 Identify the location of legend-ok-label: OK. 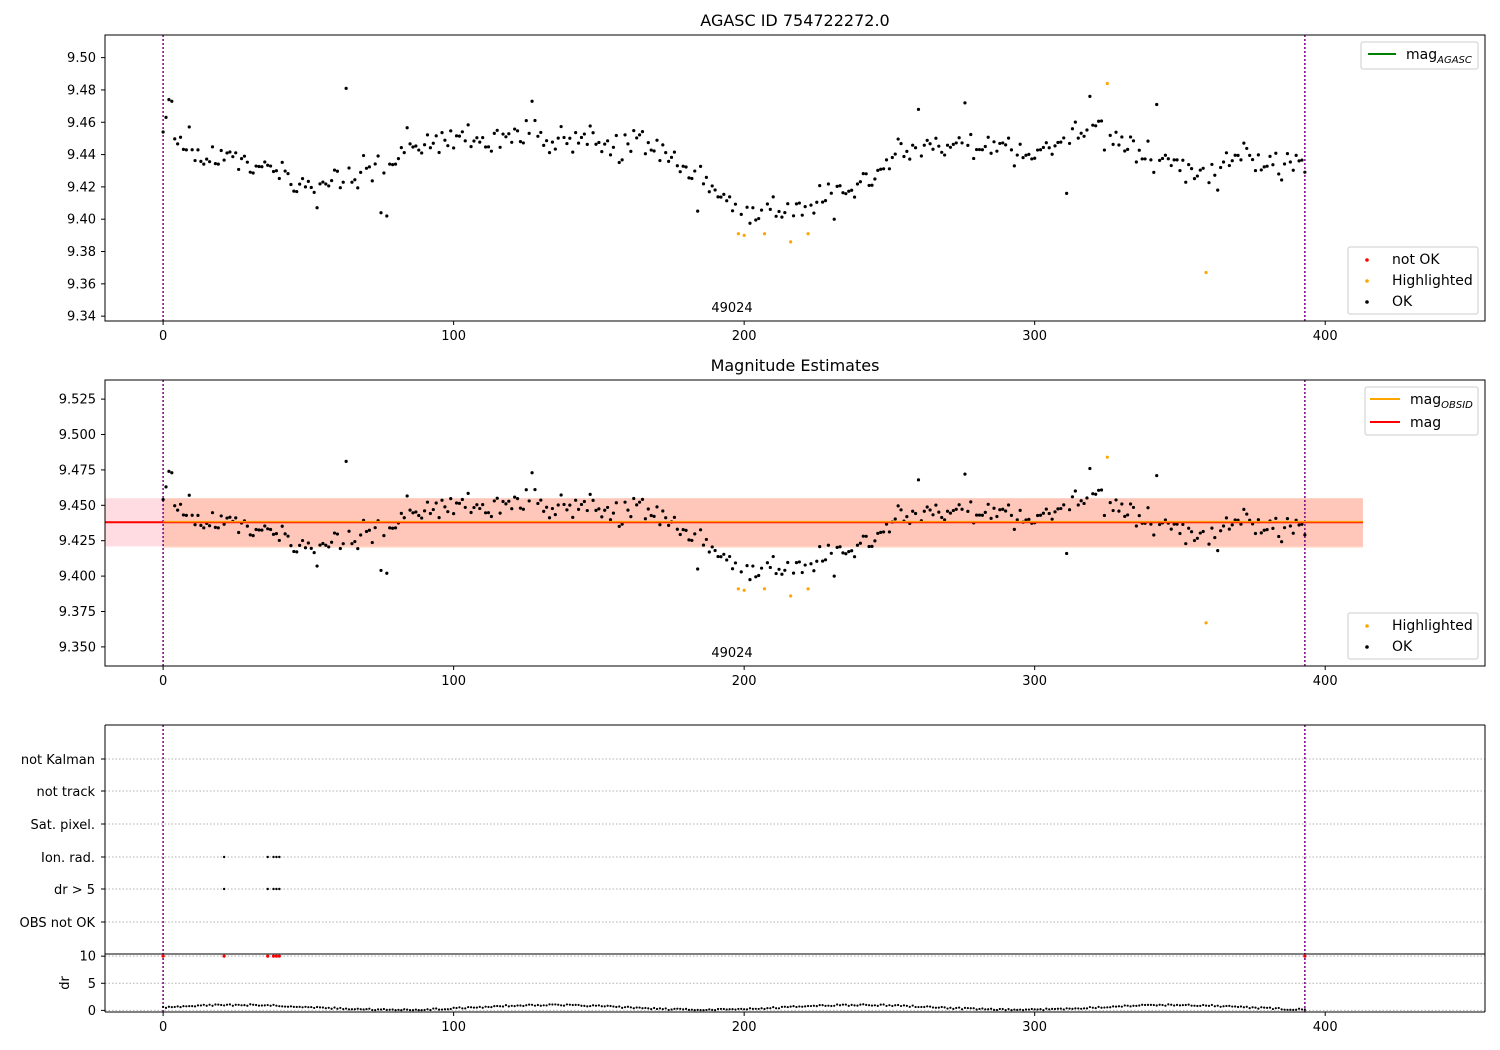
(1402, 302).